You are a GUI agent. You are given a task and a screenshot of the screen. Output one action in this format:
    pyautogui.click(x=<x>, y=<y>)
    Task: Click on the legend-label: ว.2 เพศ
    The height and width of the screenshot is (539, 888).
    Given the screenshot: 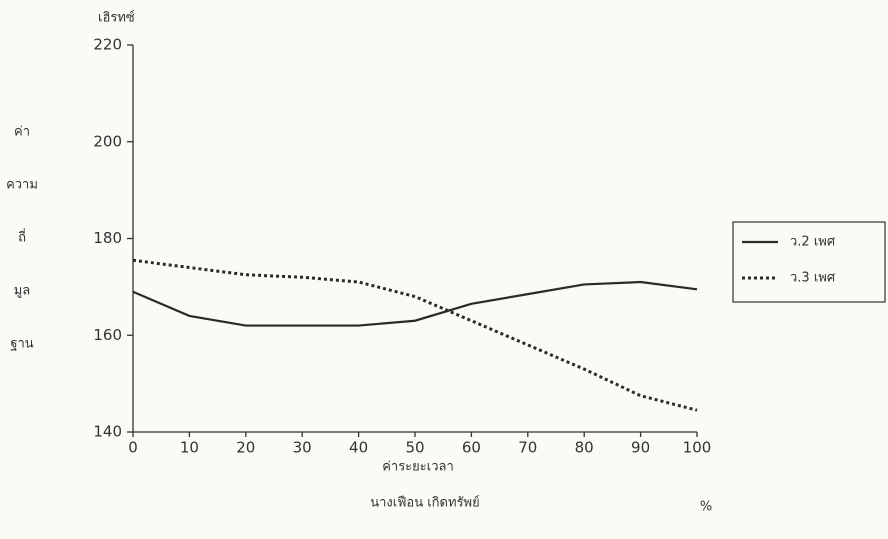 What is the action you would take?
    pyautogui.click(x=813, y=242)
    